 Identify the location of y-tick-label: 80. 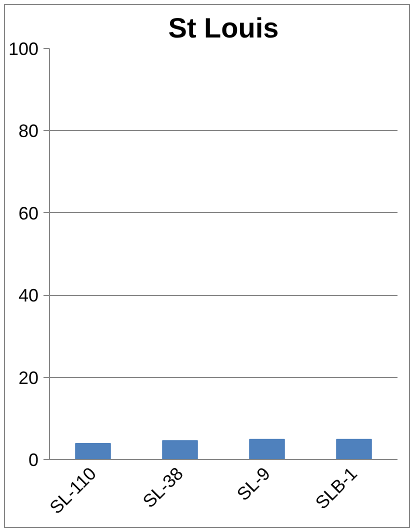
(28, 131).